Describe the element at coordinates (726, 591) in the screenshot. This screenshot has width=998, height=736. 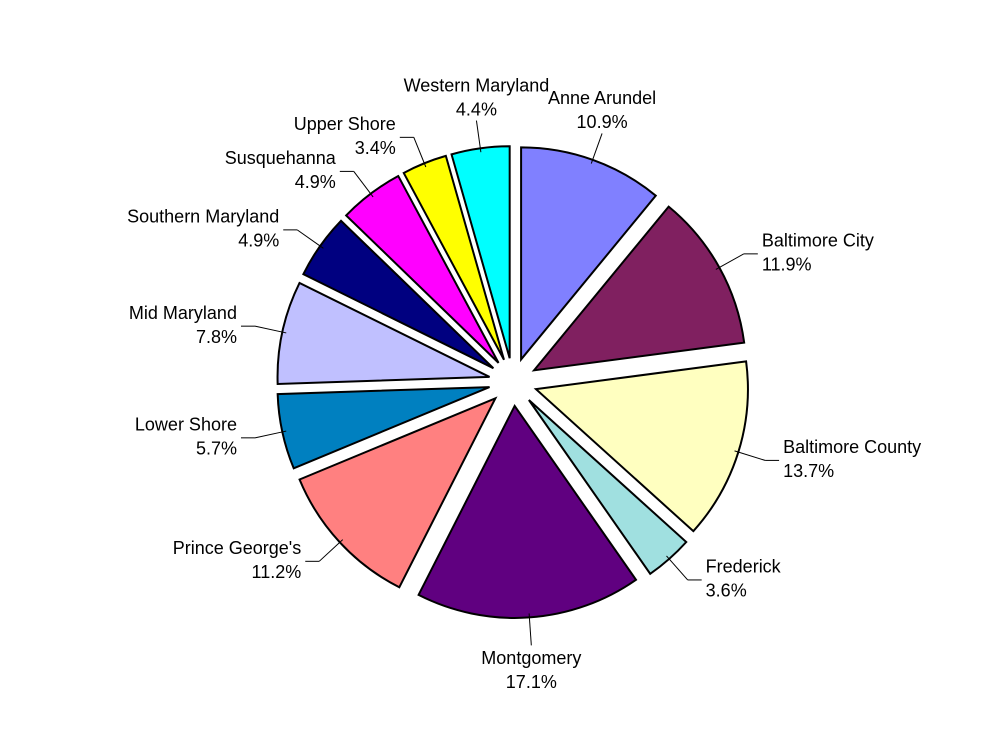
I see `slice-value-label: 3.6%` at that location.